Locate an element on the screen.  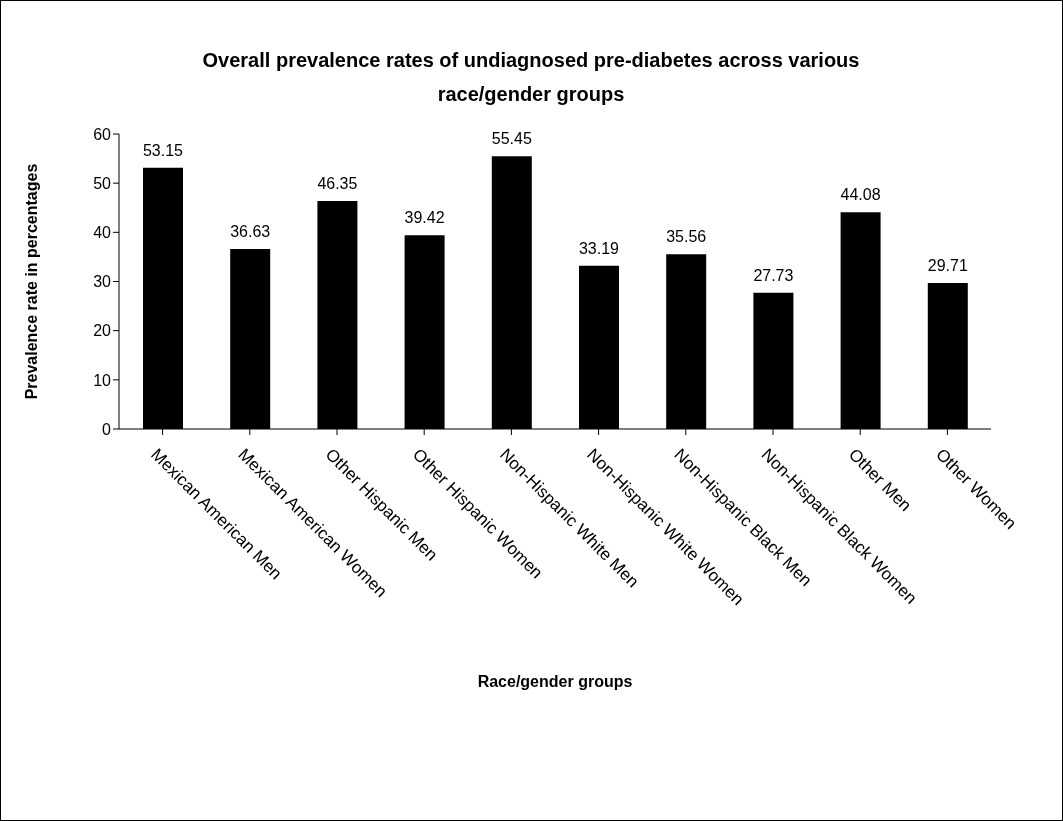
data-label: 29.71 is located at coordinates (947, 265).